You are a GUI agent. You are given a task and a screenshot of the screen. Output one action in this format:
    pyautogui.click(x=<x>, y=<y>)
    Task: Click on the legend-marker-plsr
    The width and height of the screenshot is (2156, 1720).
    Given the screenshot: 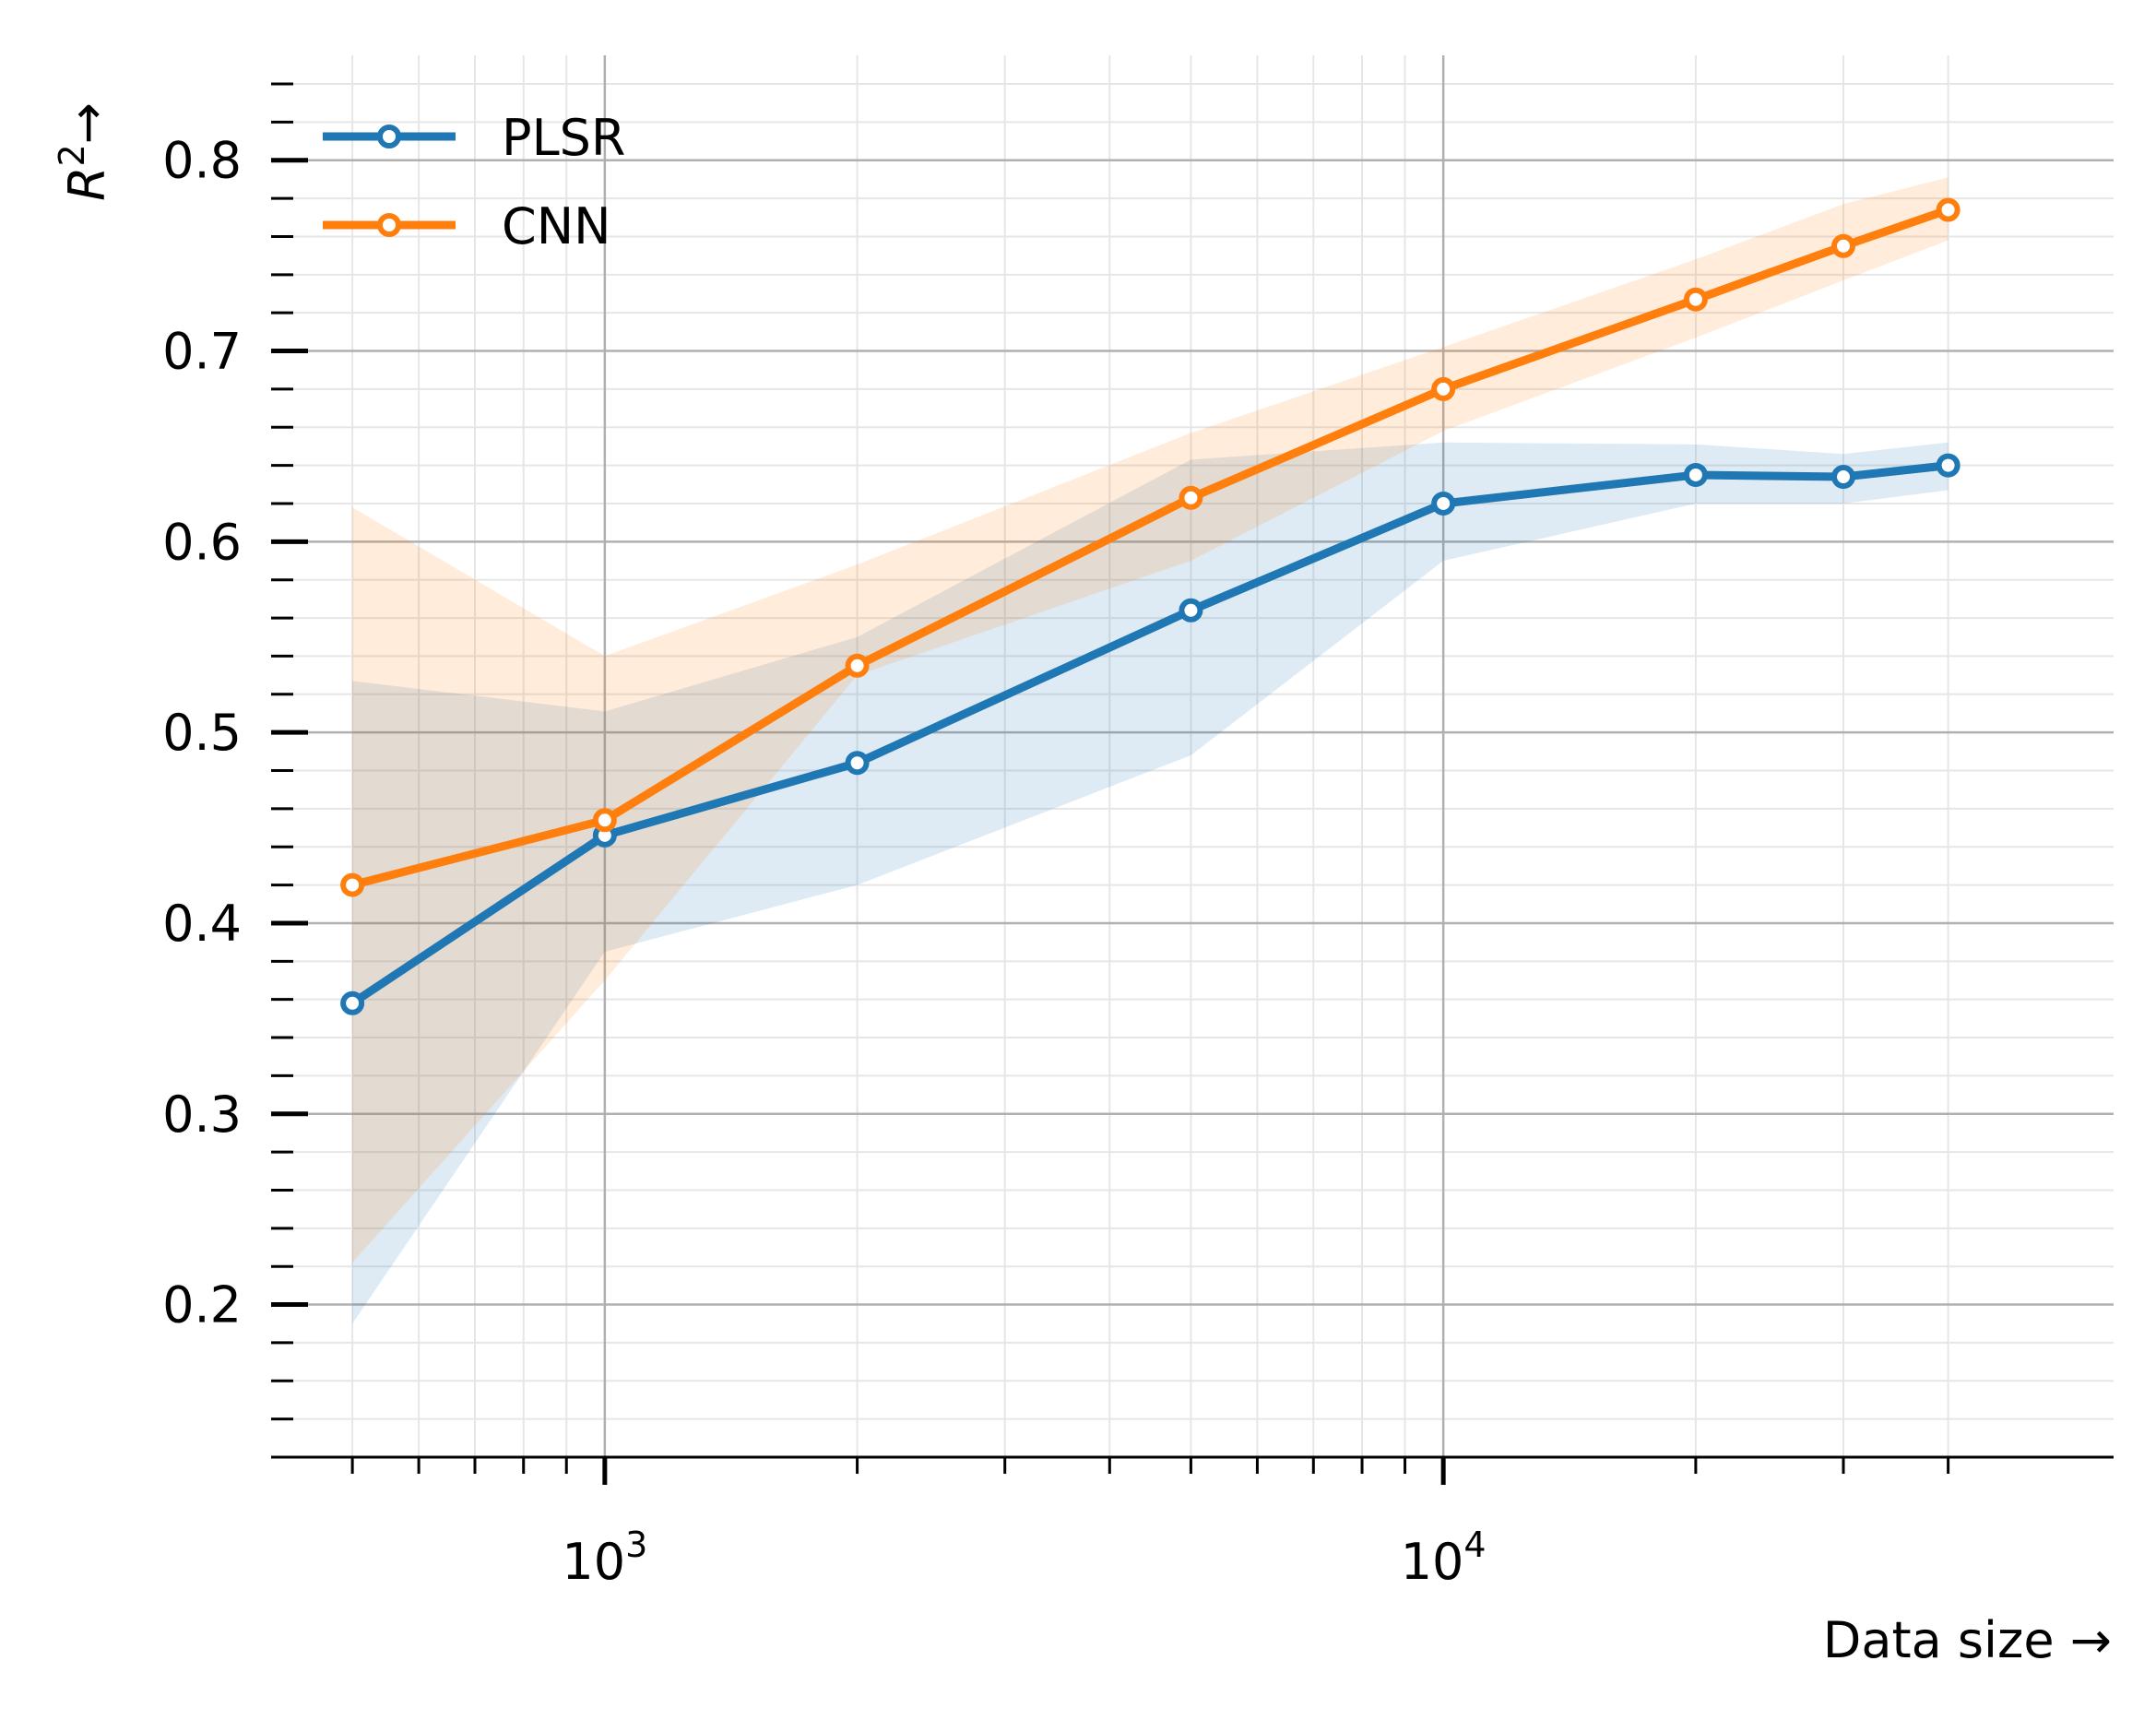 What is the action you would take?
    pyautogui.click(x=389, y=136)
    